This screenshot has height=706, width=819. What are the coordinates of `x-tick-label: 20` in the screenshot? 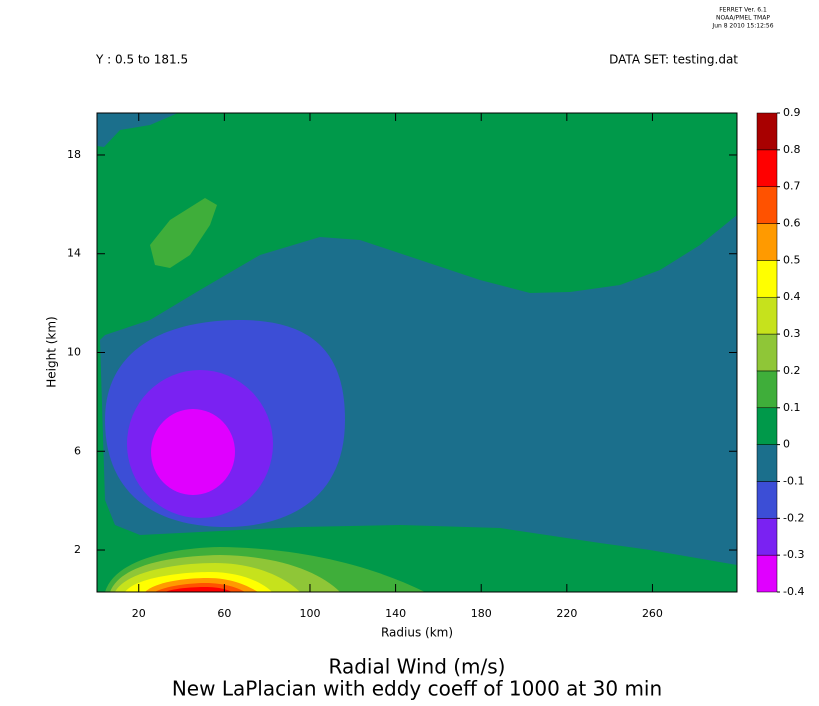 It's located at (139, 613).